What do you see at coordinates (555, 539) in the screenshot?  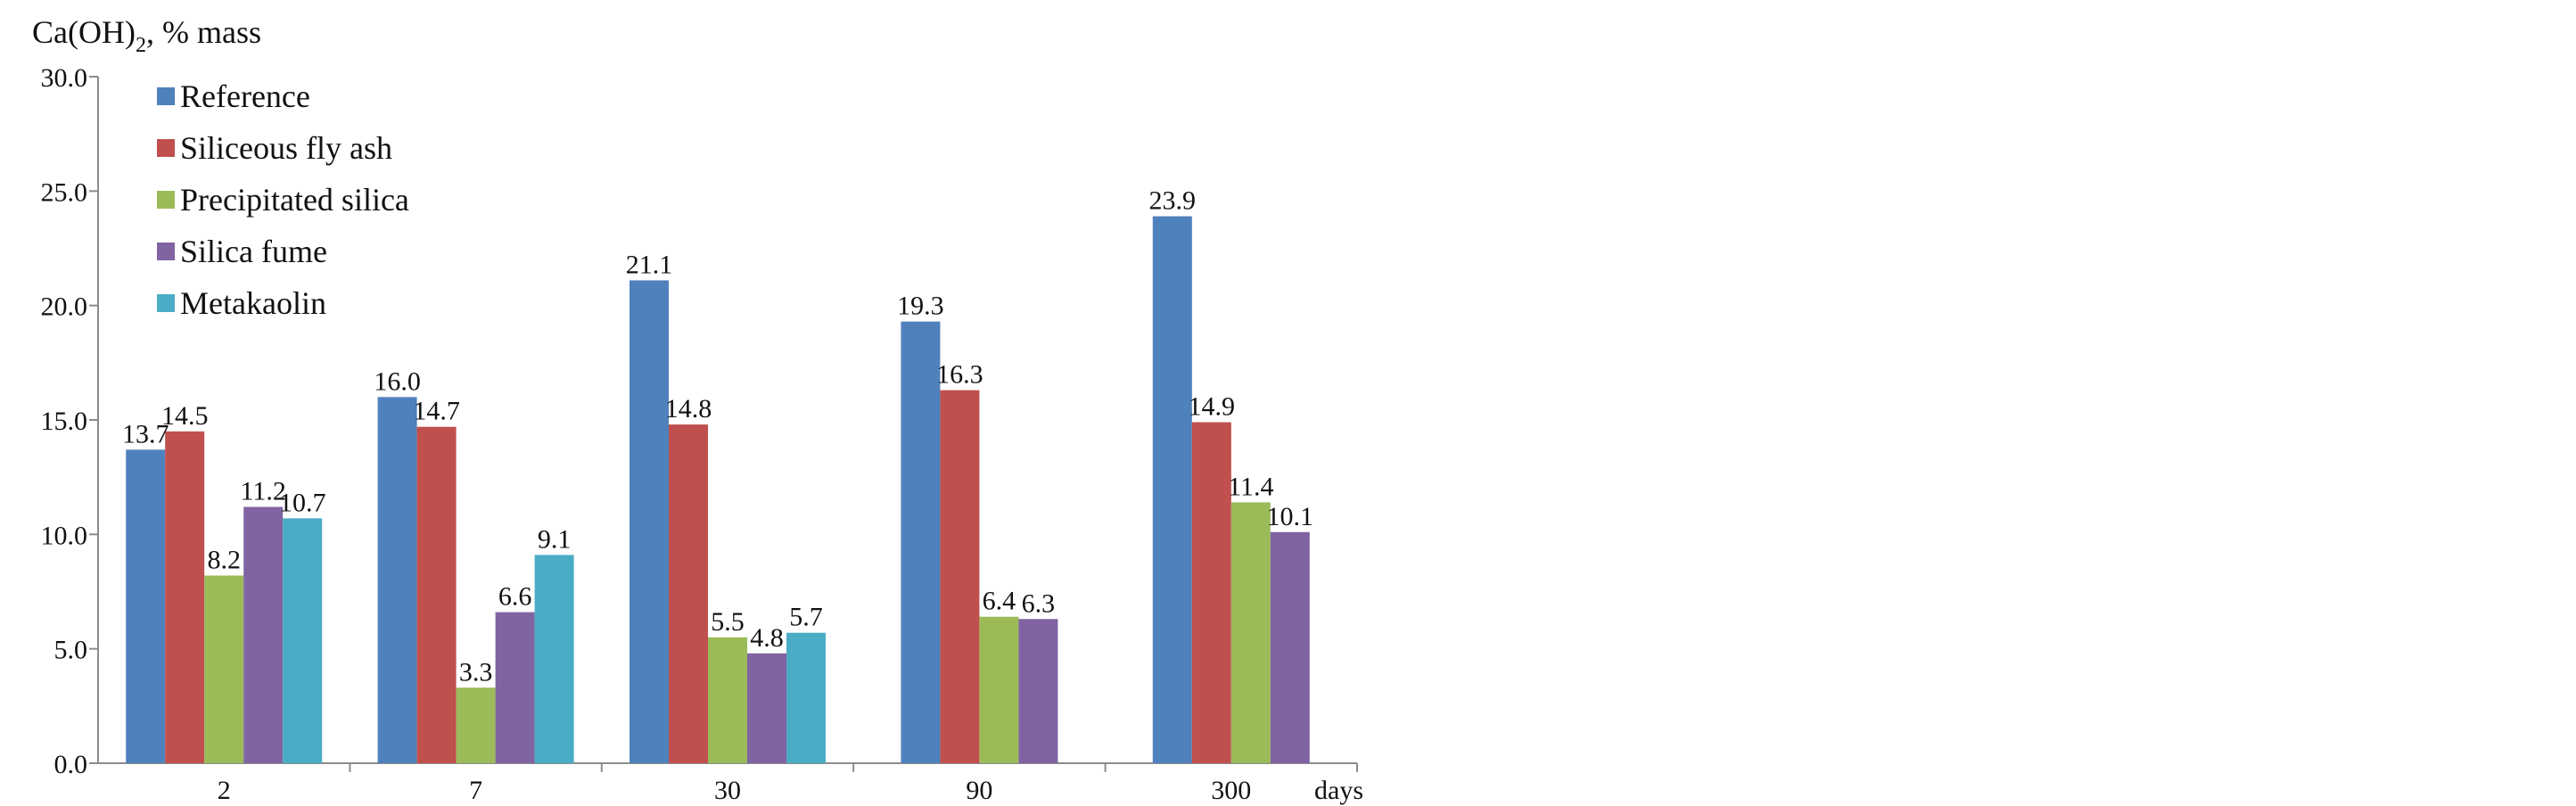 I see `bar-value-label: 9.1` at bounding box center [555, 539].